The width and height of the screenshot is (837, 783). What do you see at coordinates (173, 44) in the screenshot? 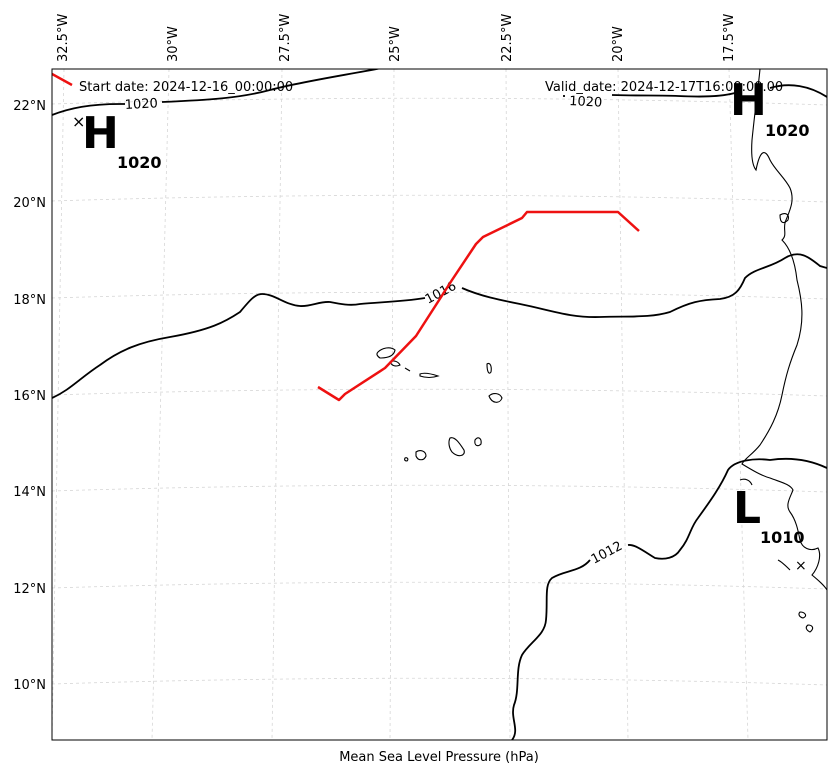
I see `lon-tick-label: 30°W` at bounding box center [173, 44].